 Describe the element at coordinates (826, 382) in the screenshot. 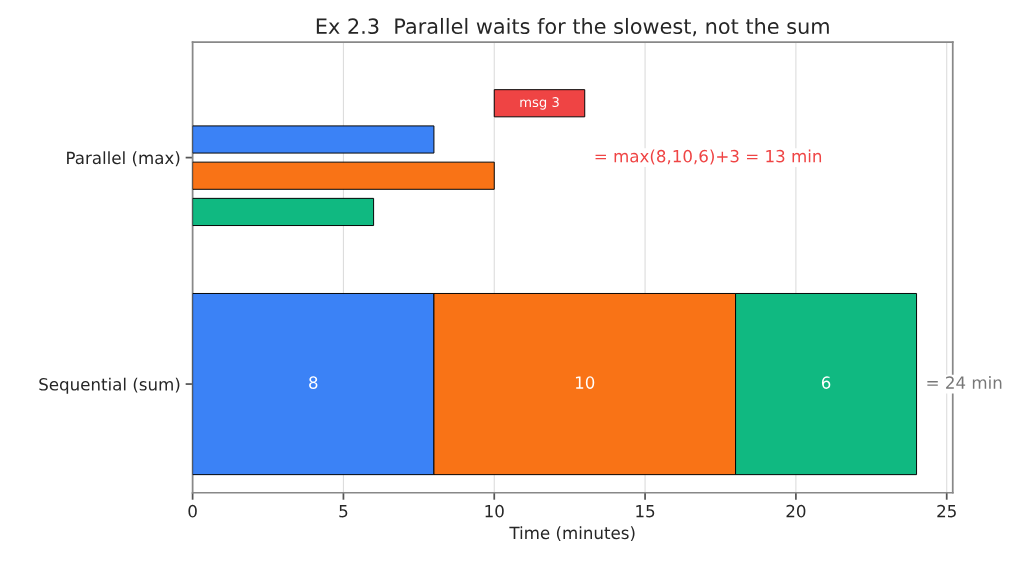

I see `data-label: 6` at that location.